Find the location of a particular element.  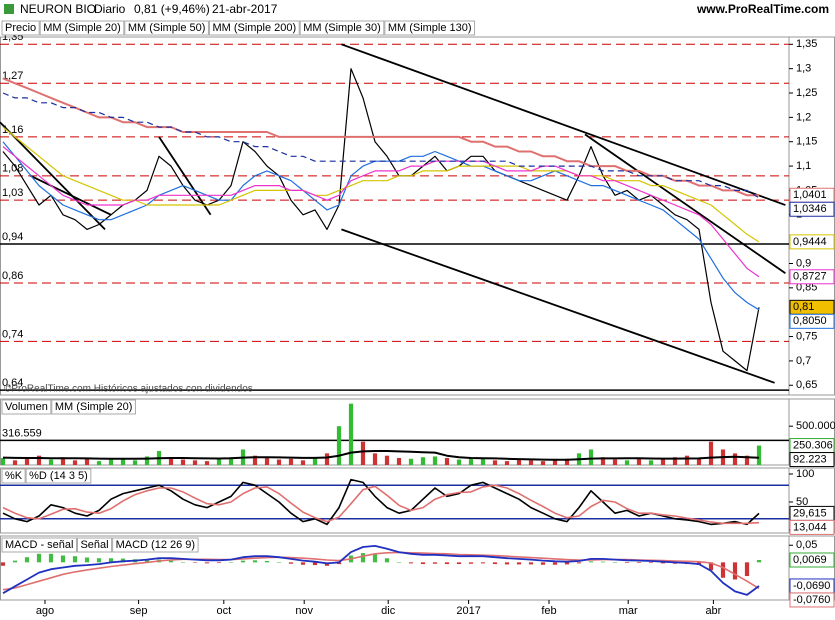

app-icon is located at coordinates (9, 9).